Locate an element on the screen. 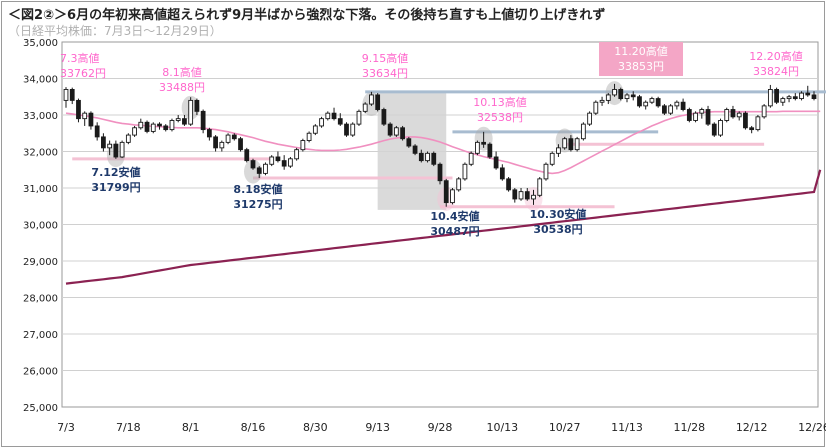 The image size is (826, 448). x-tick-label: 8/16 is located at coordinates (253, 427).